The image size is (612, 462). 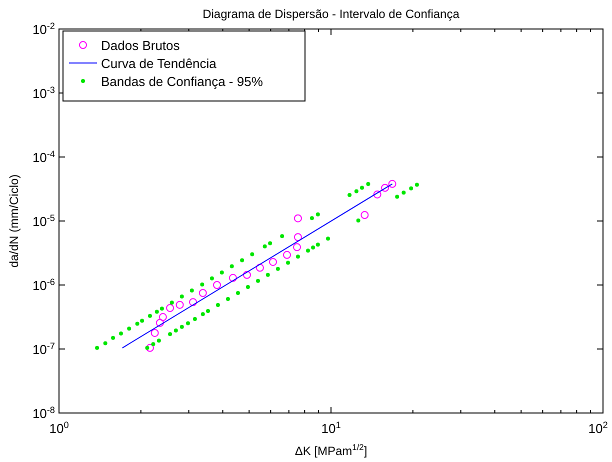 What do you see at coordinates (43, 93) in the screenshot?
I see `y-tick-label: 10$^{-3}$` at bounding box center [43, 93].